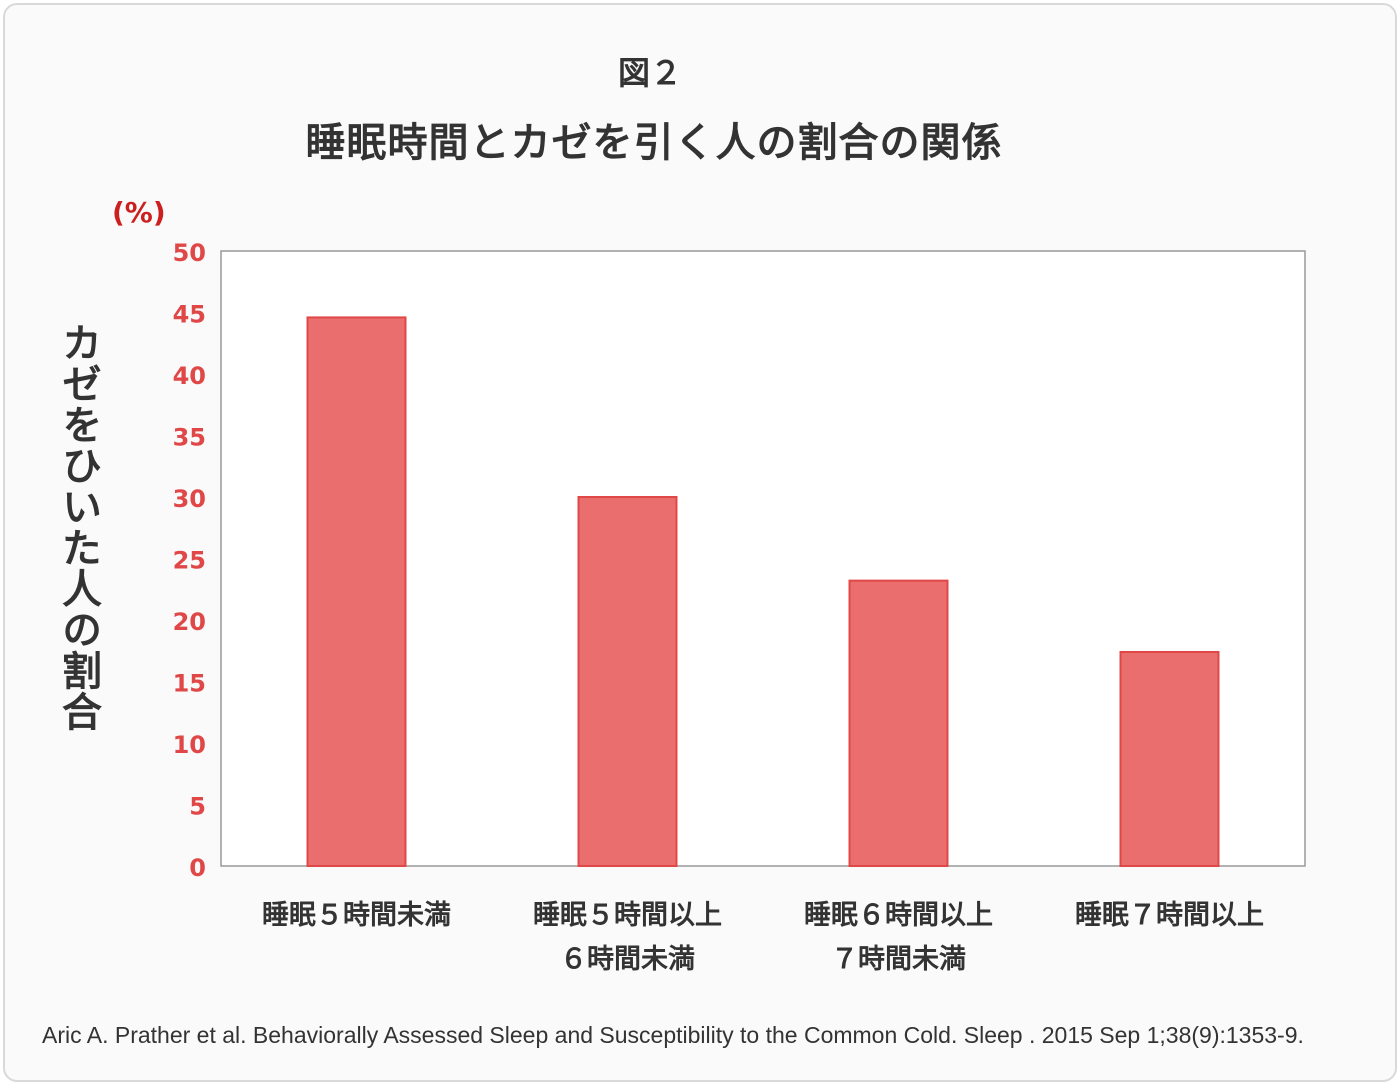  What do you see at coordinates (627, 959) in the screenshot?
I see `x-tick-label: ６時間未満` at bounding box center [627, 959].